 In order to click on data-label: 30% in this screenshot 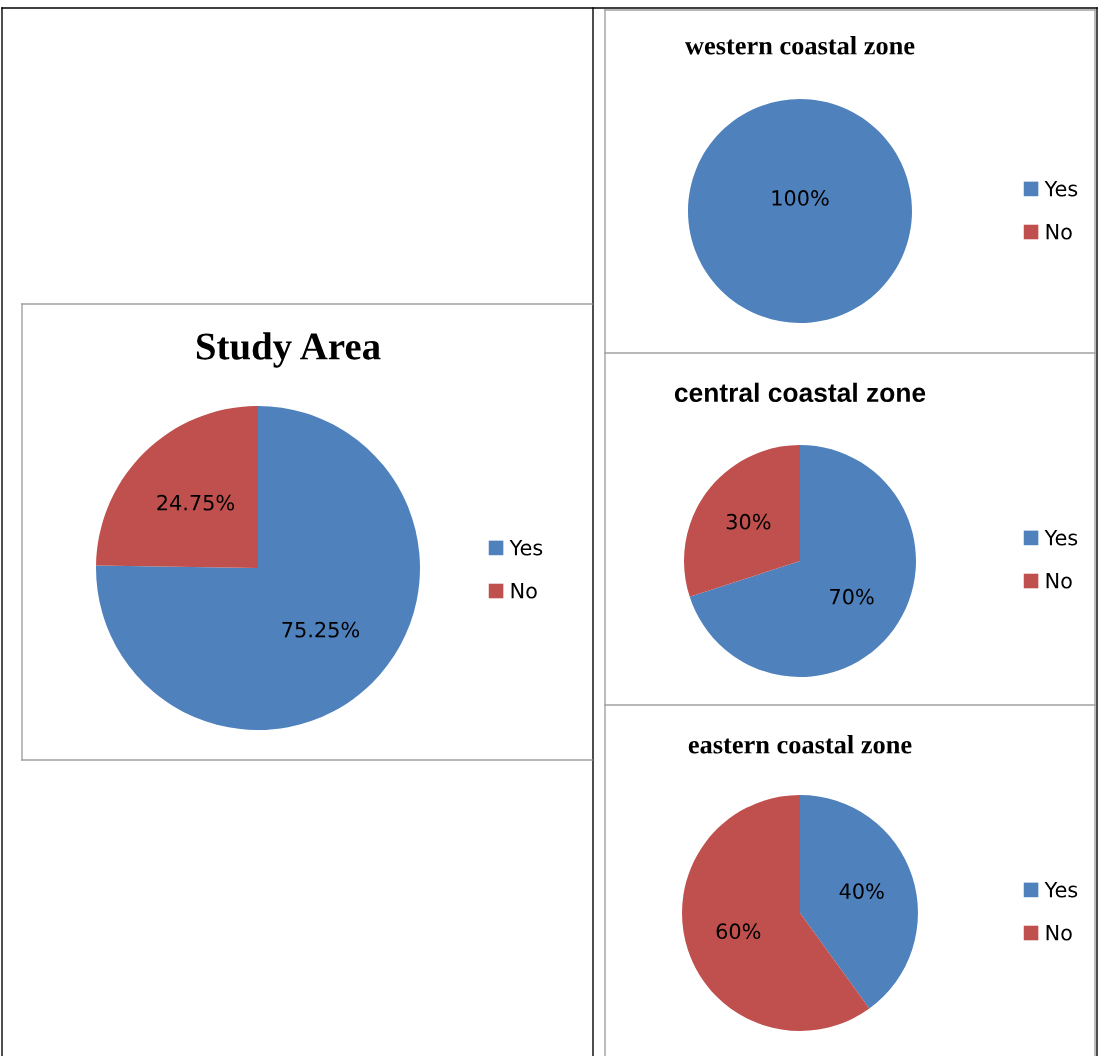, I will do `click(748, 521)`.